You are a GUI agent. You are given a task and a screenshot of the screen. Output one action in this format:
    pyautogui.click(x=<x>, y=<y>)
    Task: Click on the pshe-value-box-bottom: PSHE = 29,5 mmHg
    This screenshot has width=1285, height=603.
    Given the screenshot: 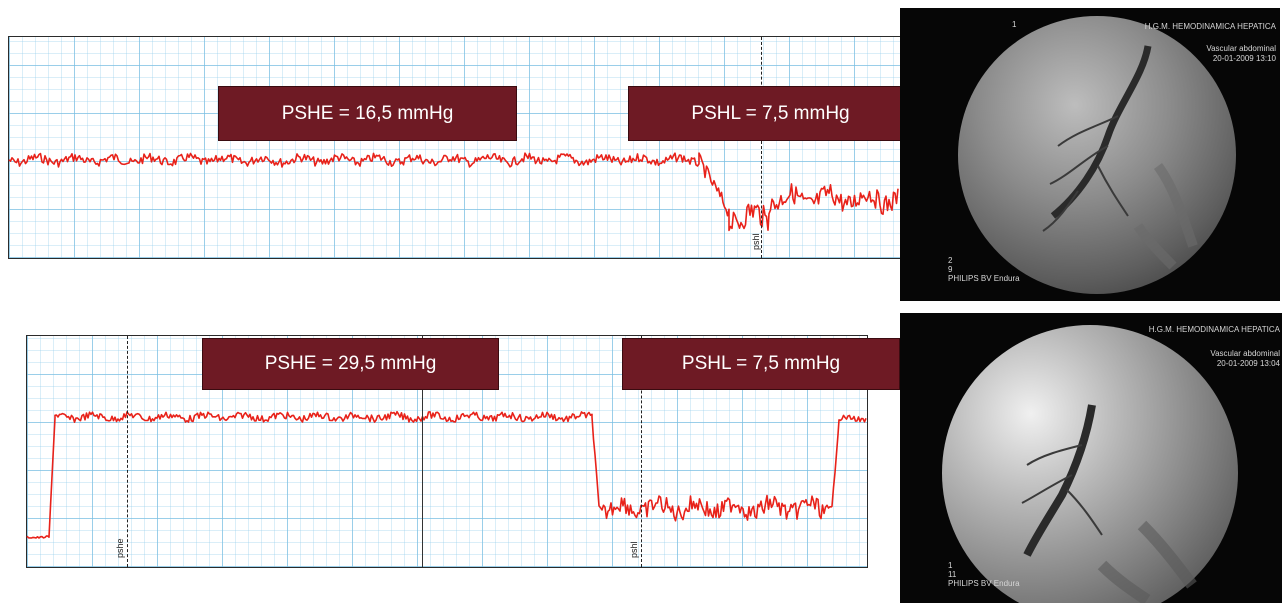 What is the action you would take?
    pyautogui.click(x=350, y=364)
    